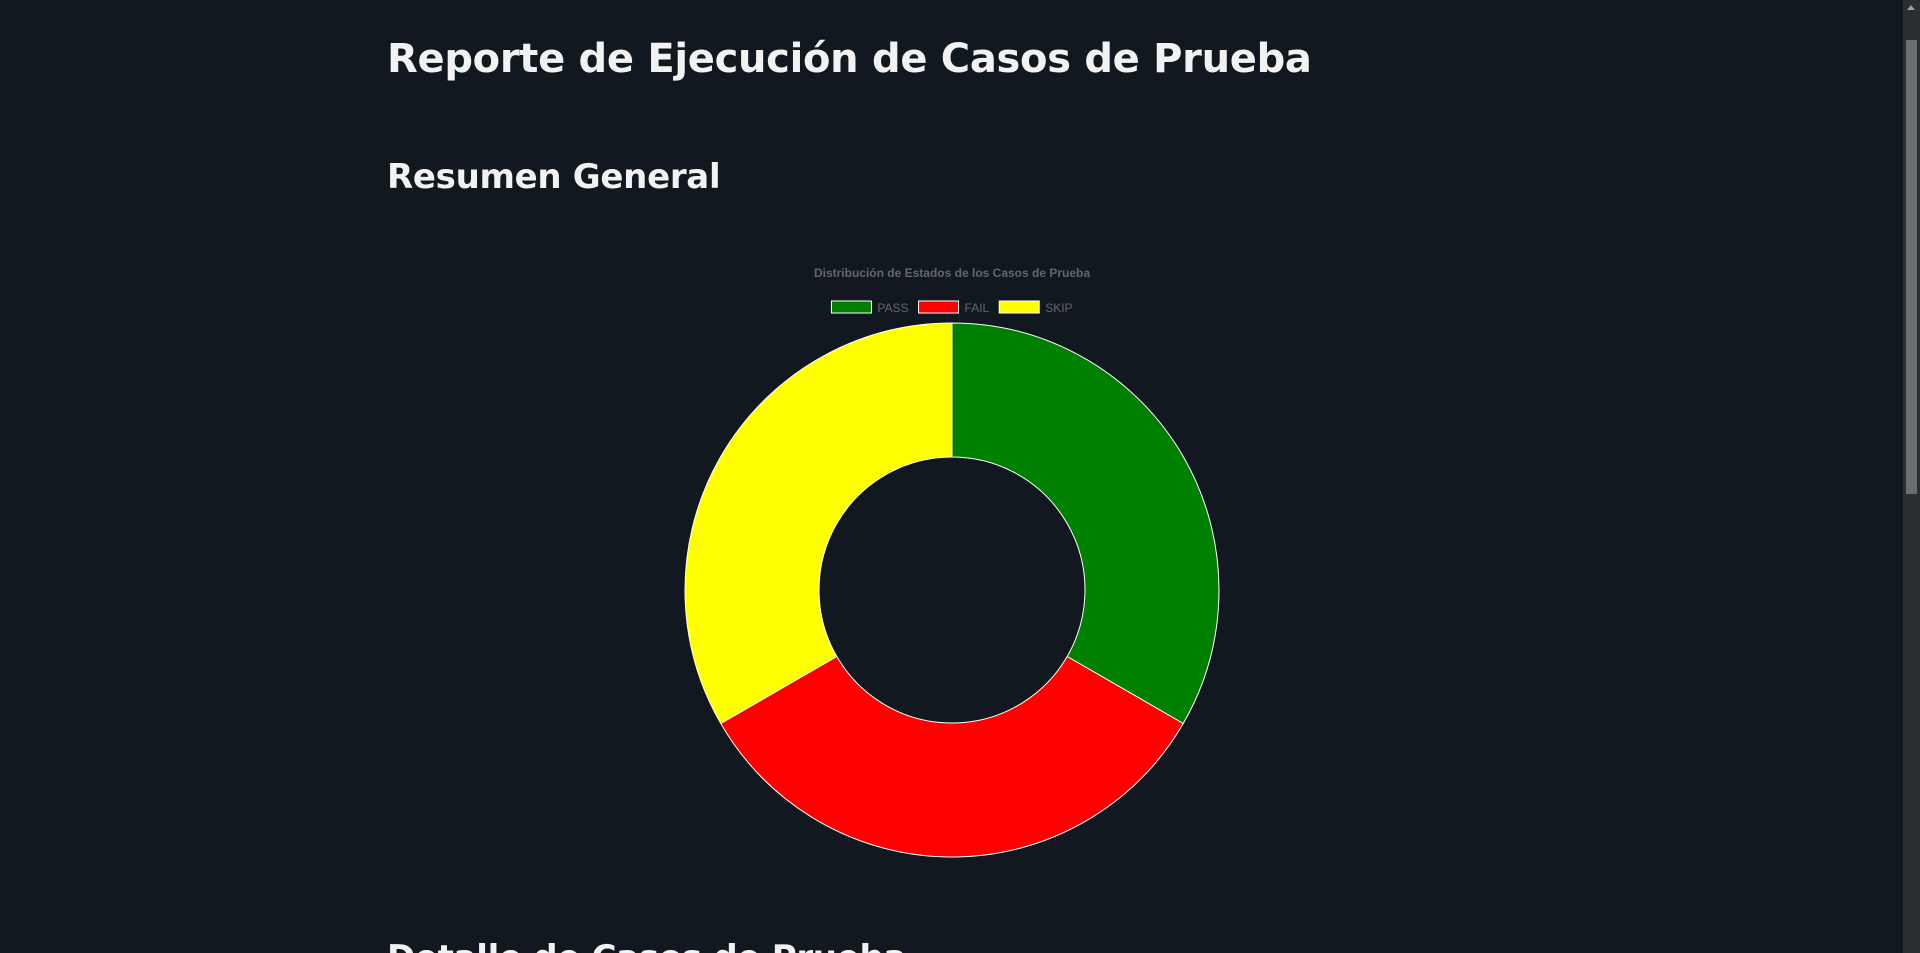 This screenshot has height=953, width=1920. I want to click on vertical-scrollbar, so click(1911, 476).